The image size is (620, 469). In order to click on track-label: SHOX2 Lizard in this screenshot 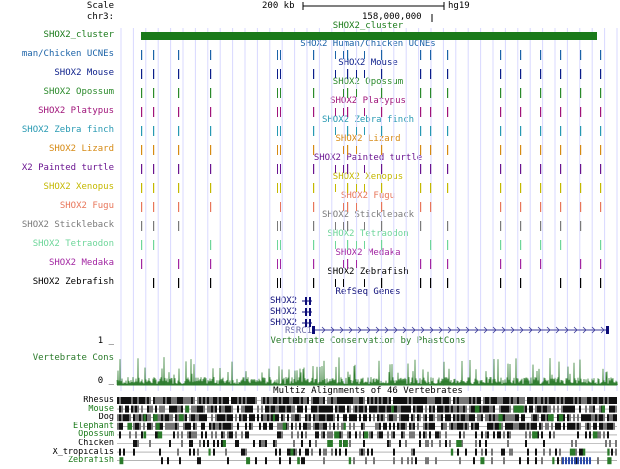, I will do `click(81, 149)`.